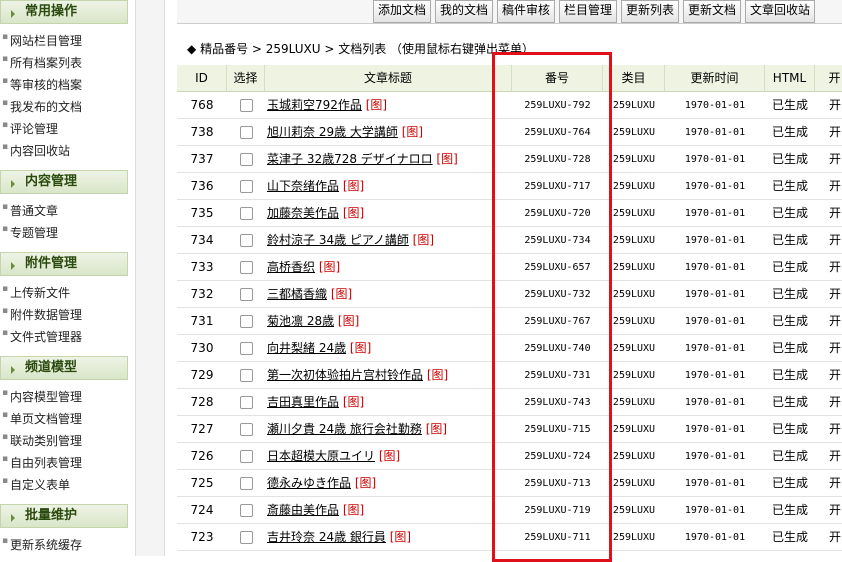 Image resolution: width=842 pixels, height=562 pixels. Describe the element at coordinates (309, 483) in the screenshot. I see `title-link: 德永みゆき作品` at that location.